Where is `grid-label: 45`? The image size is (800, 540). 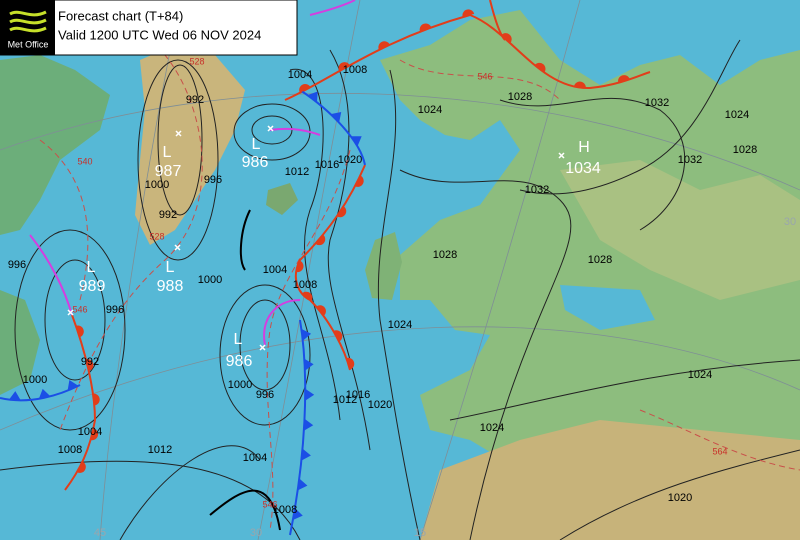
grid-label: 45 is located at coordinates (100, 533).